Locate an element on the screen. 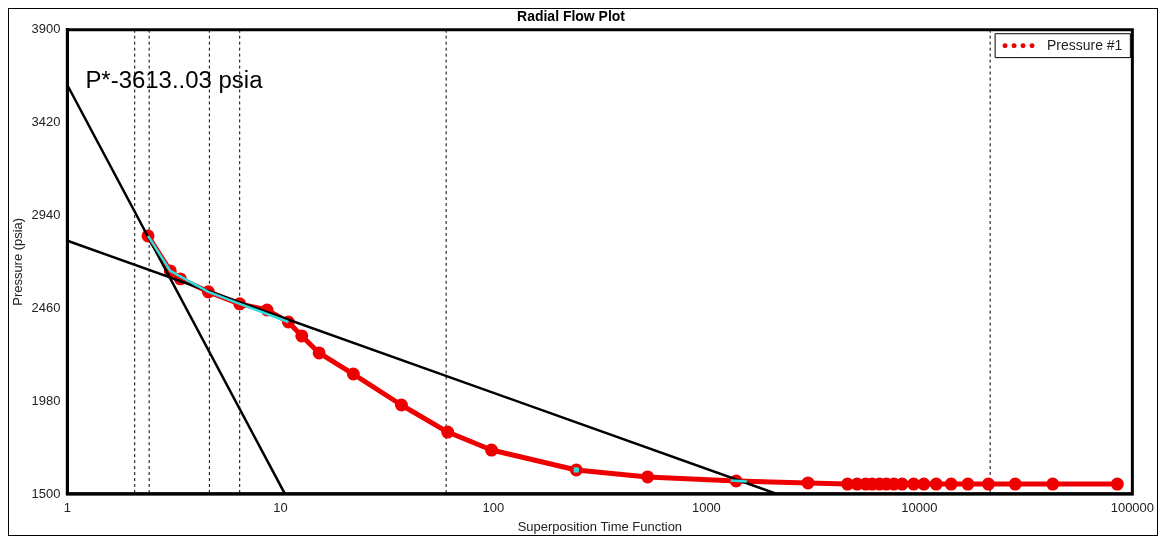 The height and width of the screenshot is (538, 1170). chart-title: Radial Flow Plot is located at coordinates (571, 16).